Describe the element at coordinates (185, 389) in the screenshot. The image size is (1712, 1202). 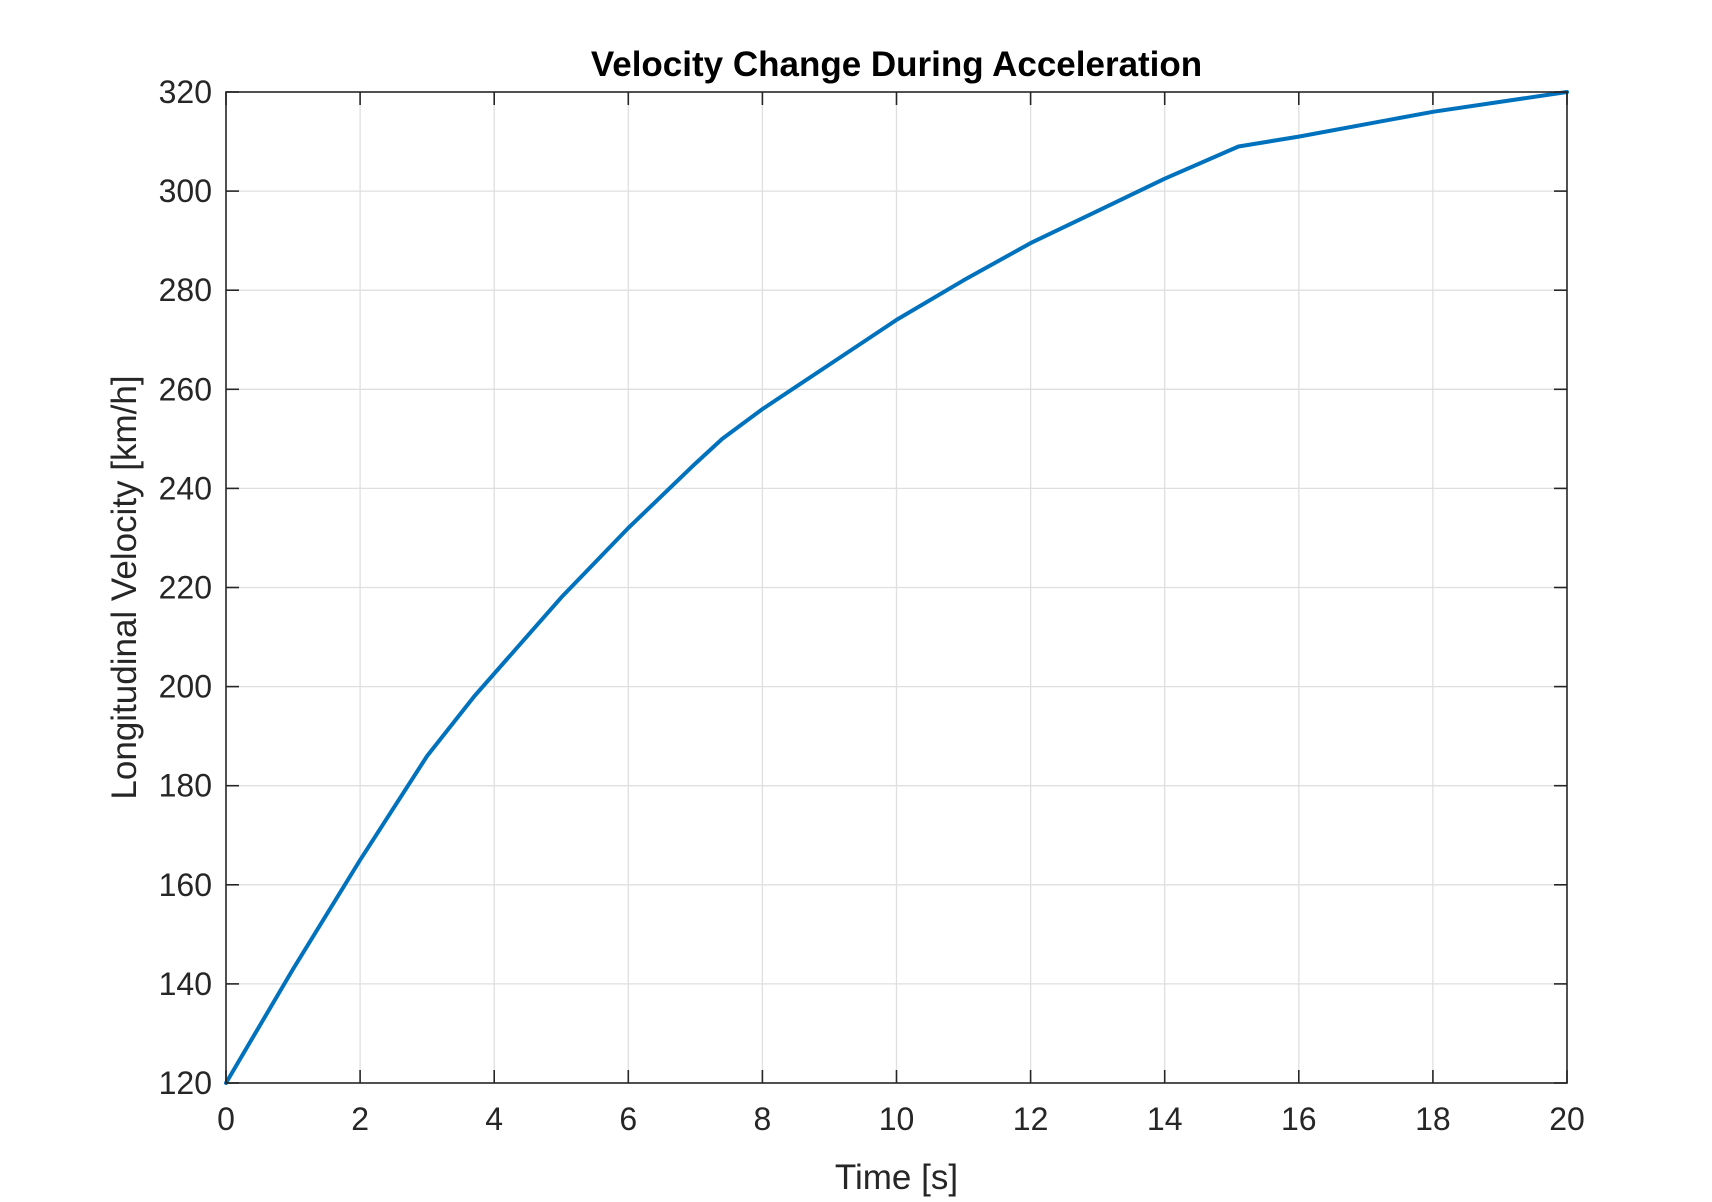
I see `y-tick-label: 260` at that location.